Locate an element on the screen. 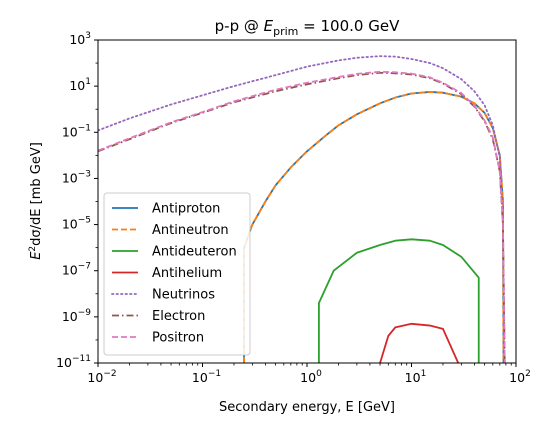 This screenshot has height=436, width=545. title-prefix: p-p @ is located at coordinates (239, 26).